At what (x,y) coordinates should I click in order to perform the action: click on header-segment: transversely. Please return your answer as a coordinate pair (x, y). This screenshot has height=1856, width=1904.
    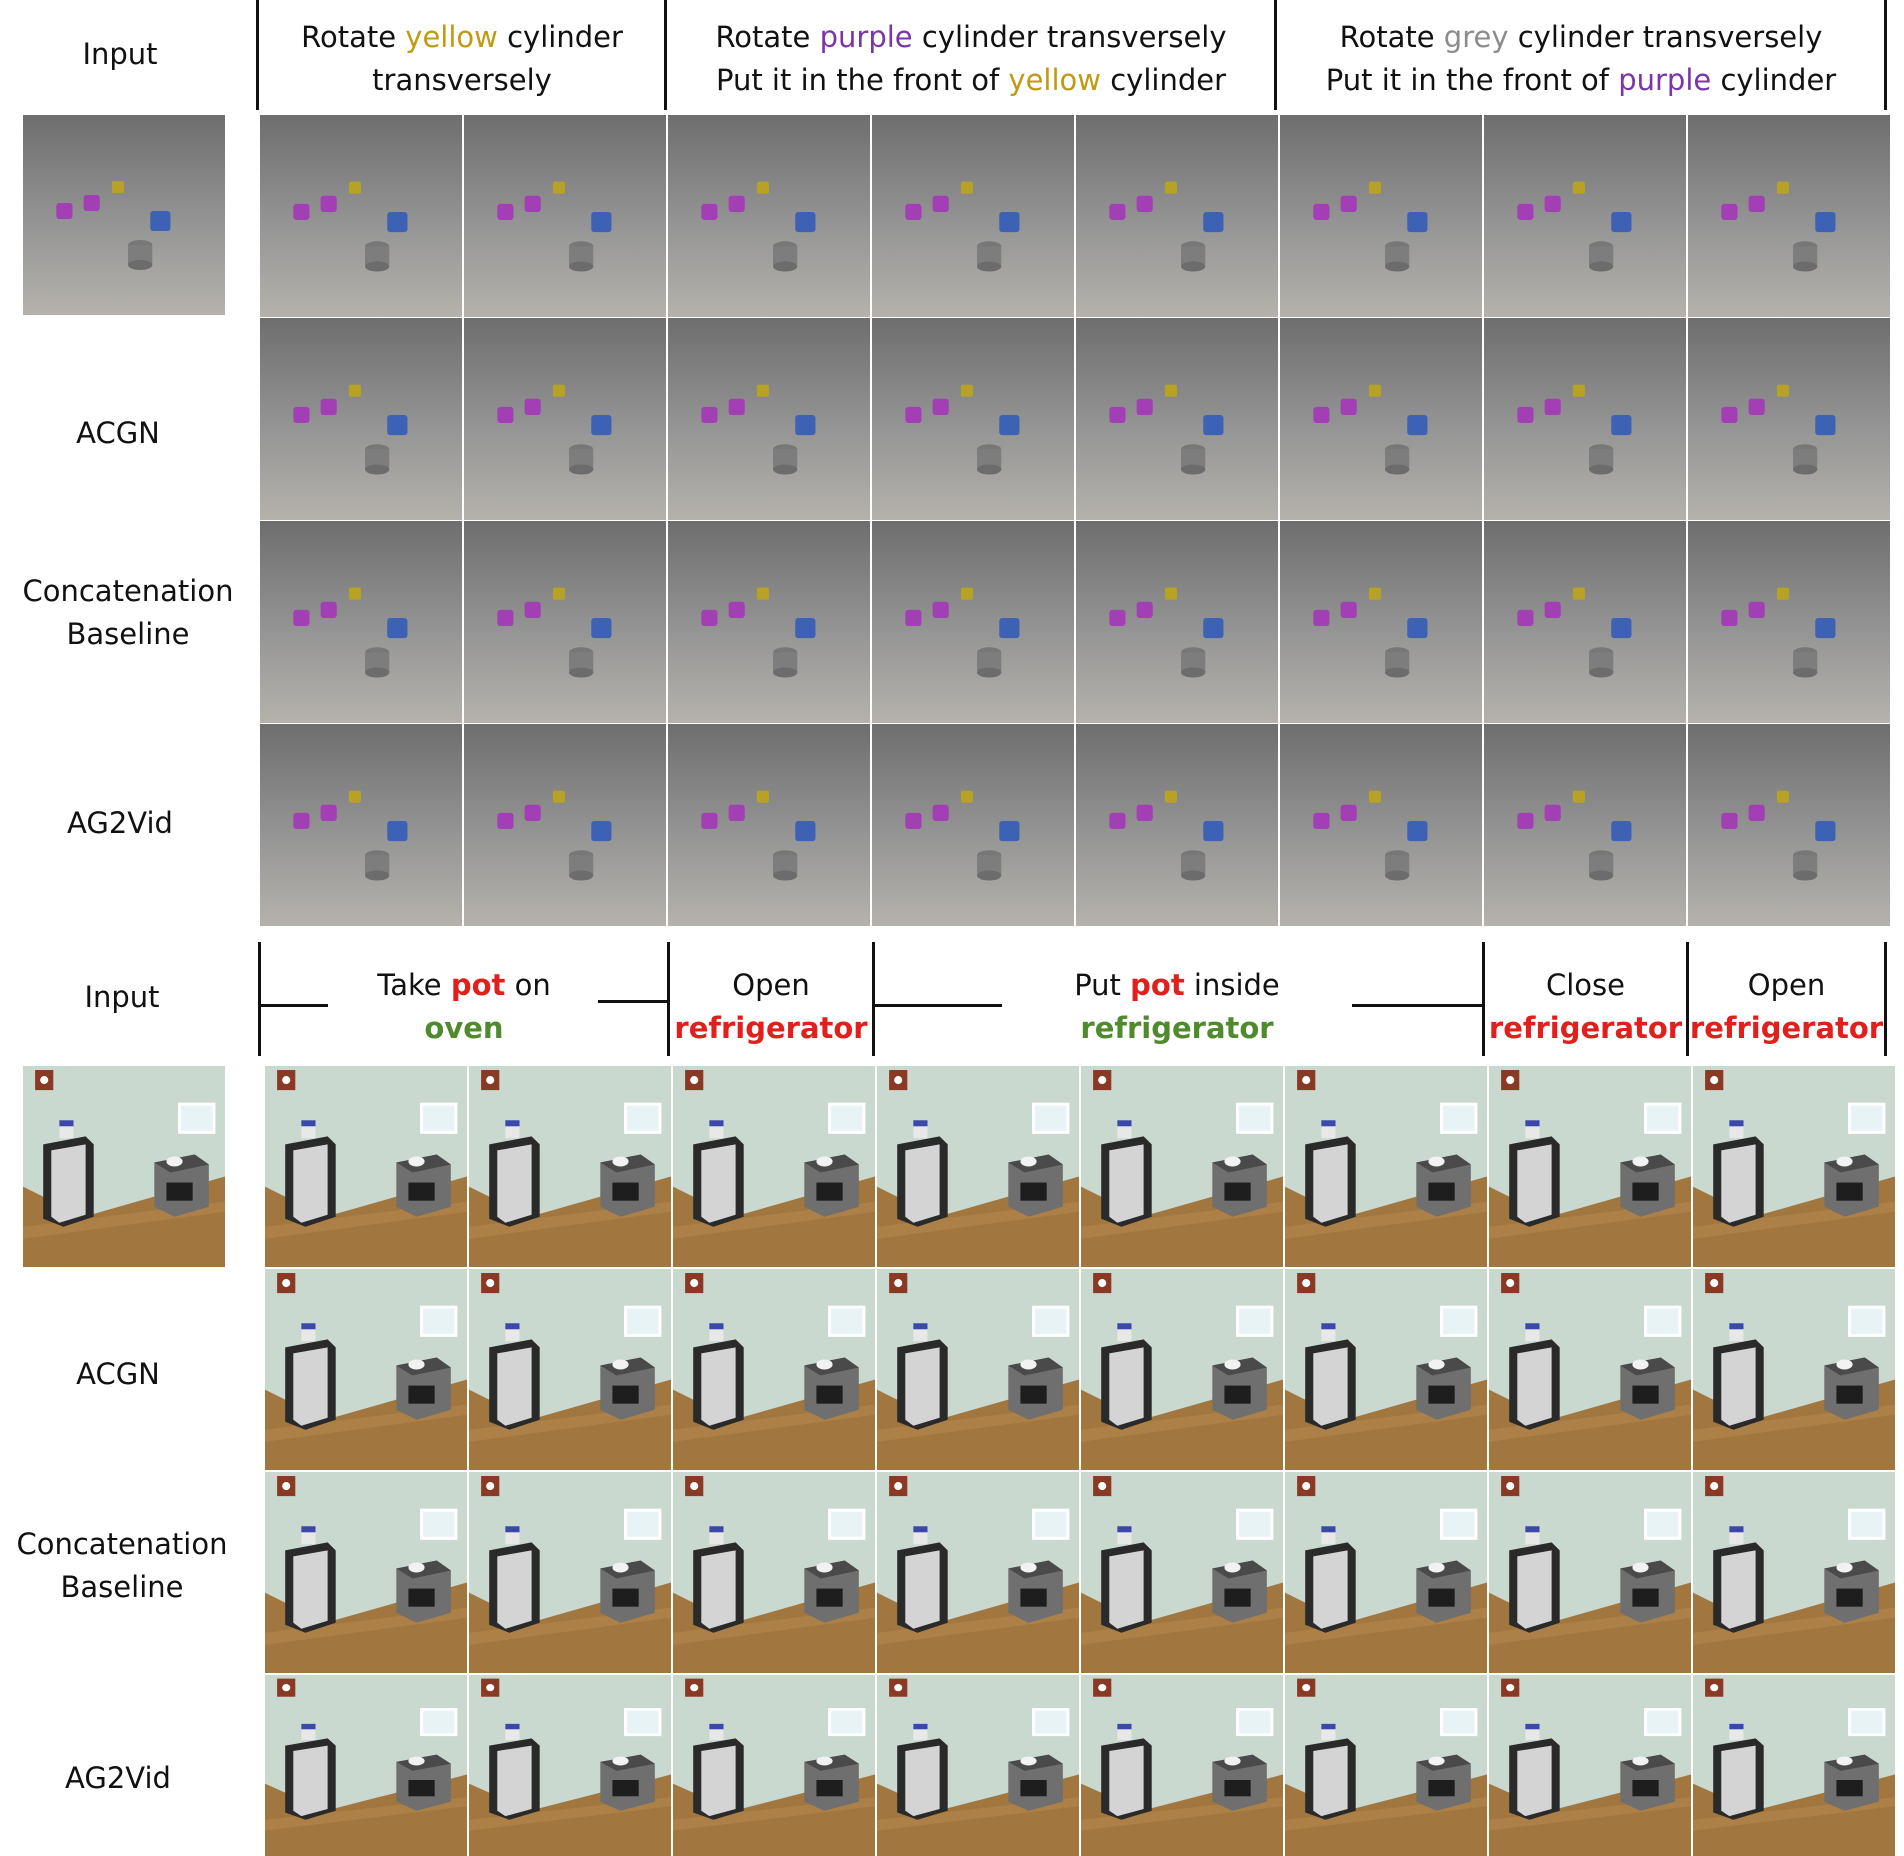
    Looking at the image, I should click on (462, 80).